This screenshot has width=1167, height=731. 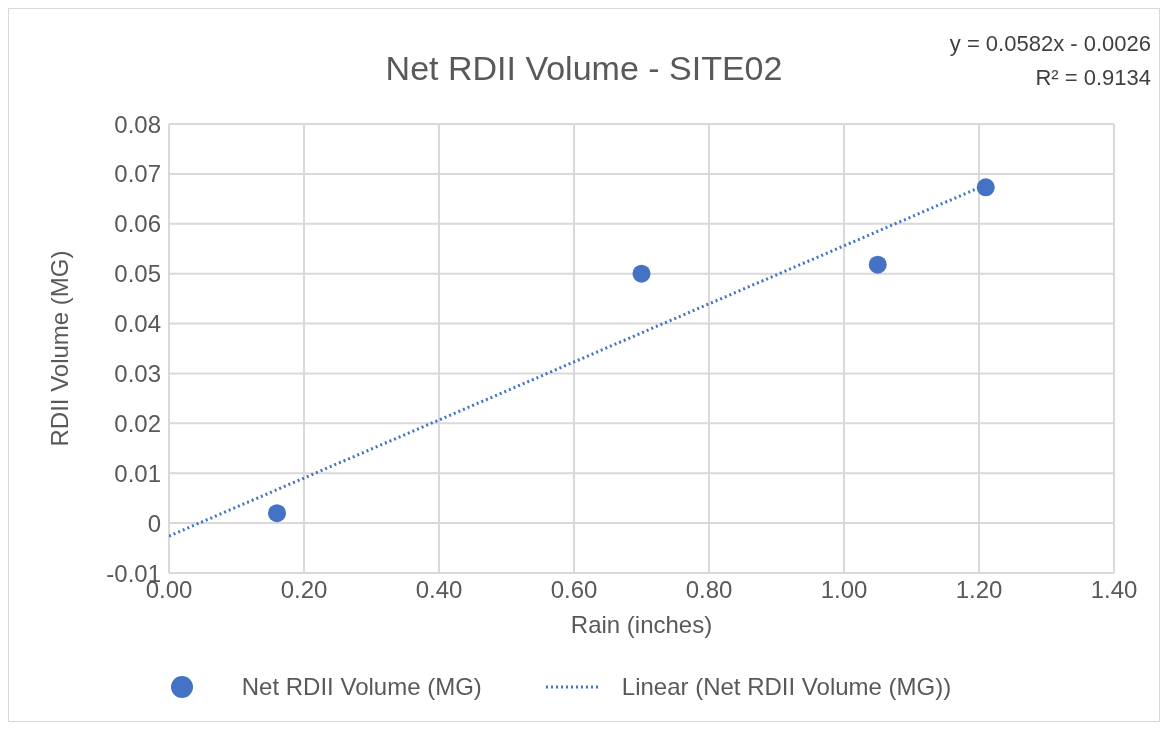 I want to click on y-axis-title: RDII Volume (MG), so click(x=59, y=348).